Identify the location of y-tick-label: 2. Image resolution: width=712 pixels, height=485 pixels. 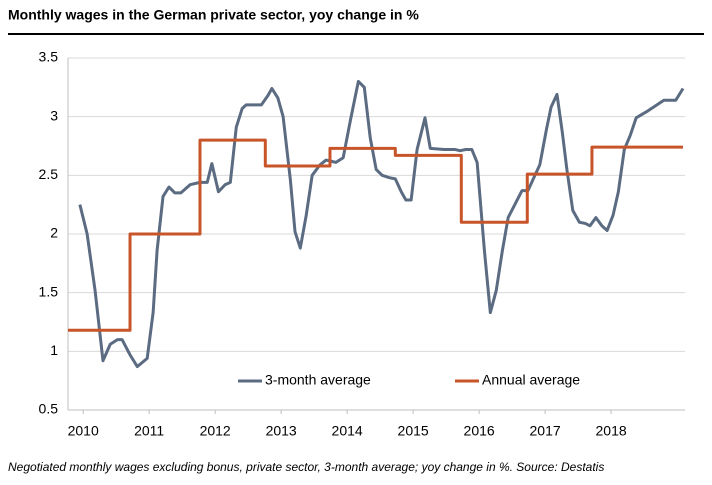
(54, 233).